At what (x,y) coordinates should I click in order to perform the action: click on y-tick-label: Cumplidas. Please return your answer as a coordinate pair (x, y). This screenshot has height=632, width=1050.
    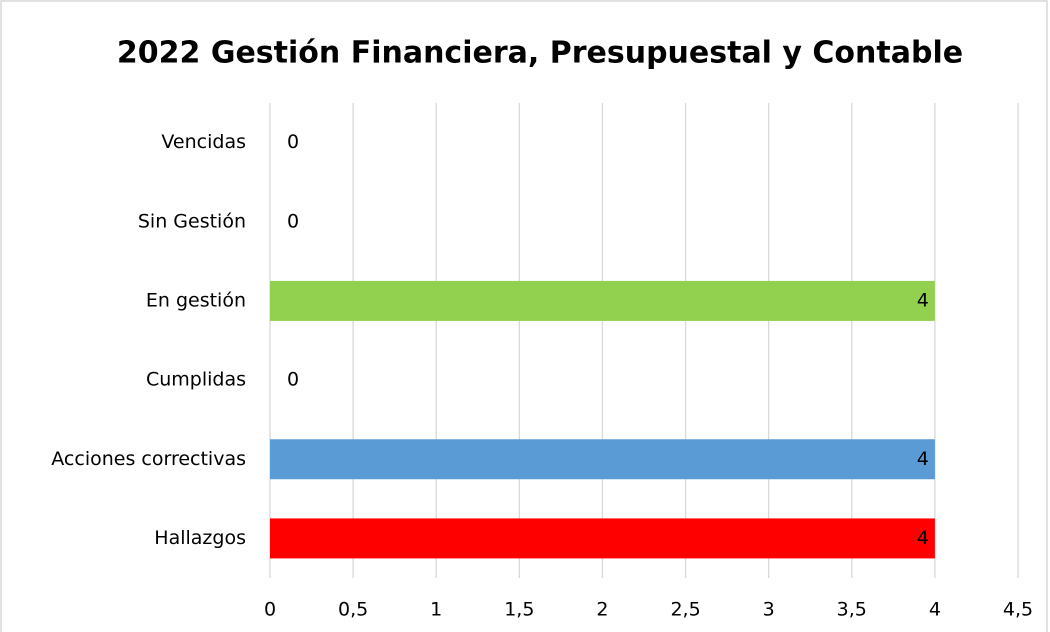
    Looking at the image, I should click on (196, 380).